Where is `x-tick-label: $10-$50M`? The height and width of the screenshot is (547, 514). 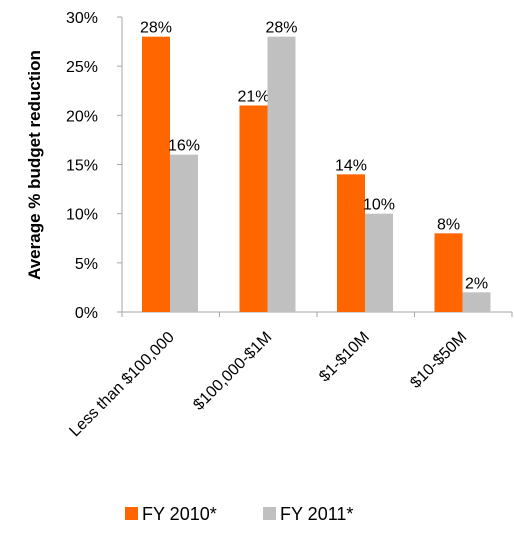
x-tick-label: $10-$50M is located at coordinates (438, 360).